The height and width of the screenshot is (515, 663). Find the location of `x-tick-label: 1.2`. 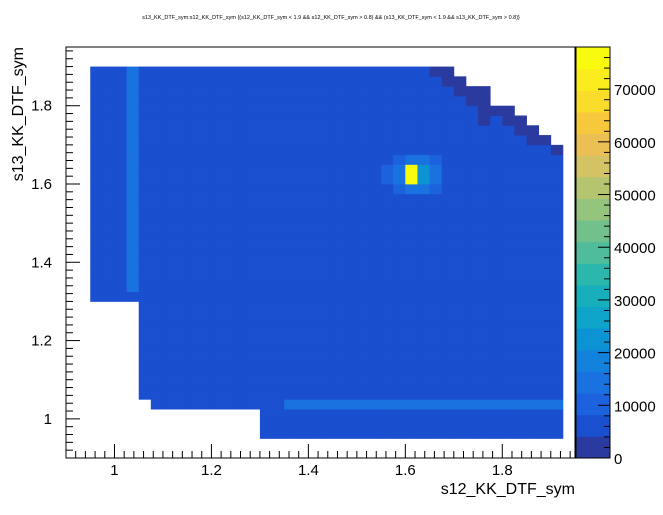

x-tick-label: 1.2 is located at coordinates (211, 470).